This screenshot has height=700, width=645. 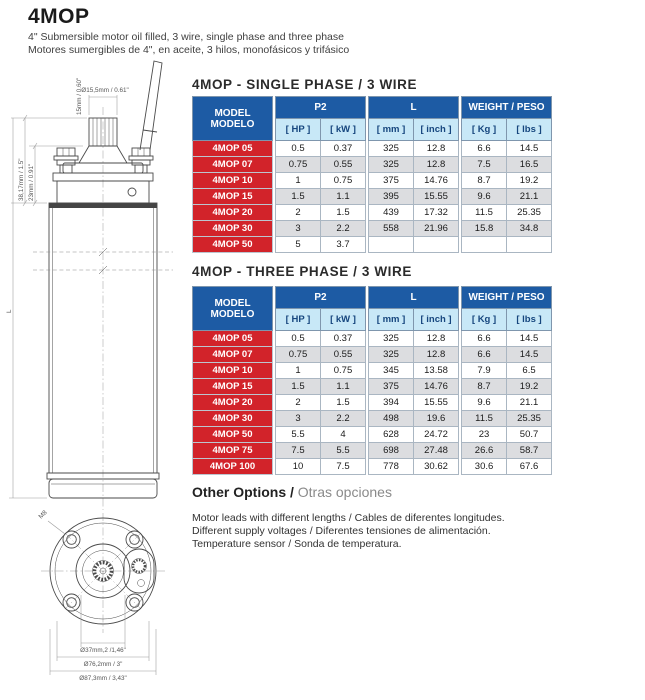 What do you see at coordinates (102, 678) in the screenshot?
I see `dim-label-outer-diameter: Ø87,3mm / 3,43"` at bounding box center [102, 678].